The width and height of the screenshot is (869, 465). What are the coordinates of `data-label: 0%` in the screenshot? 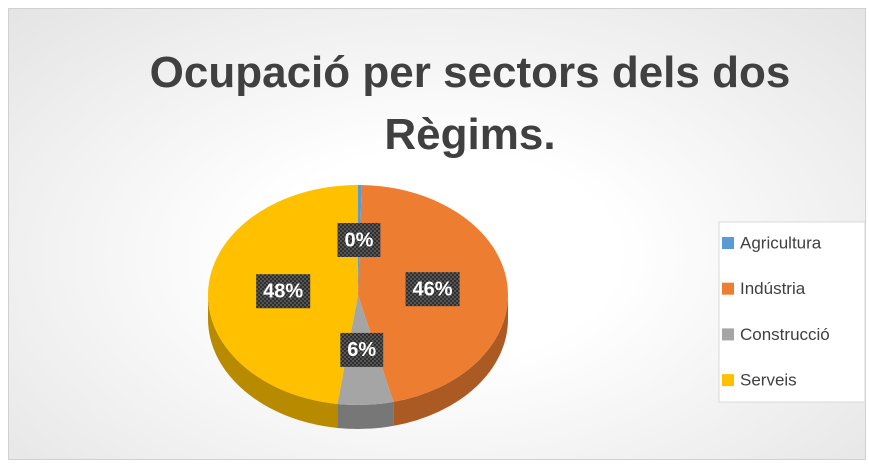 It's located at (358, 240).